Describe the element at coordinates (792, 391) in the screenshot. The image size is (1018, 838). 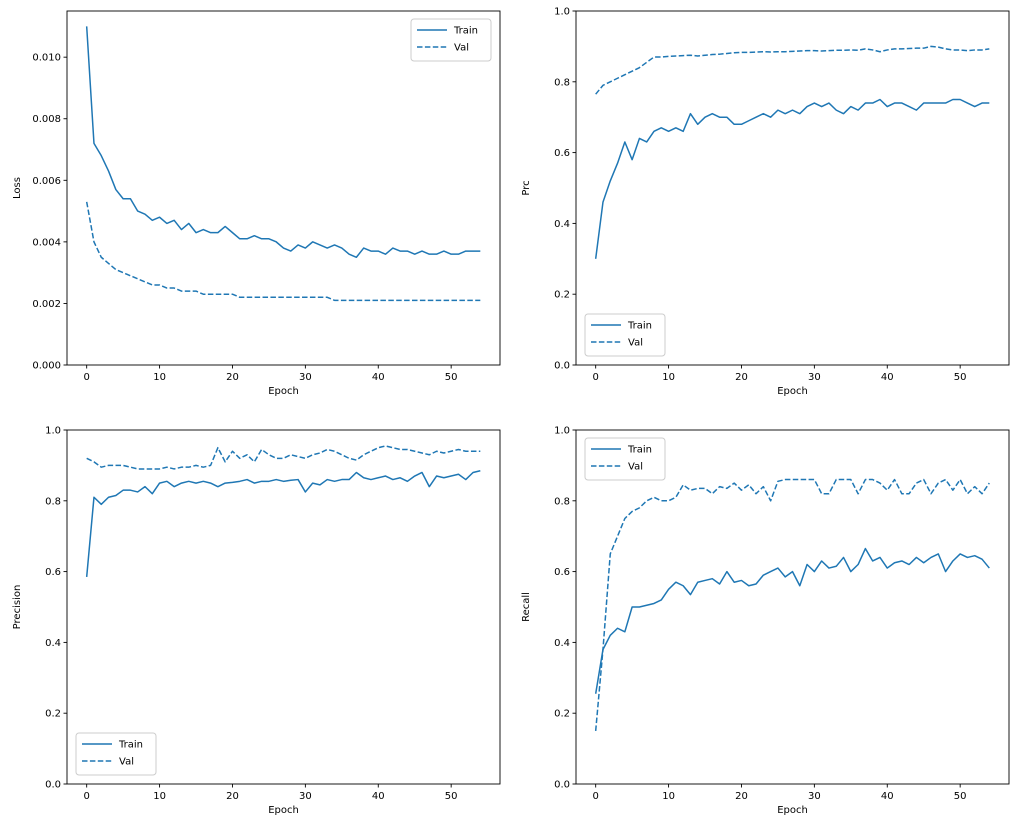
I see `prc-xlabel: Epoch` at that location.